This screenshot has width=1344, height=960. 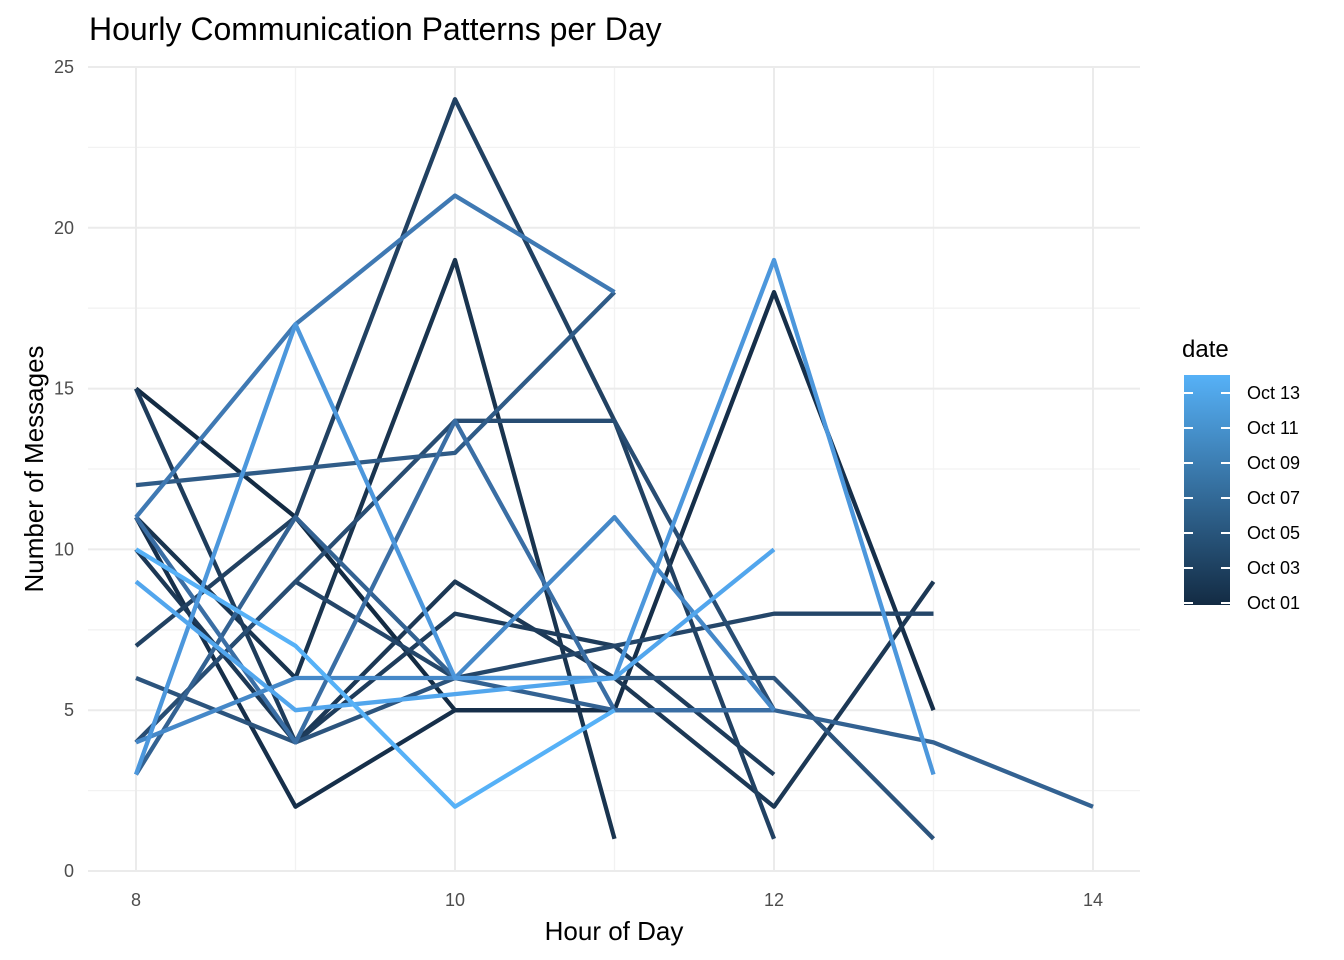 What do you see at coordinates (64, 389) in the screenshot?
I see `y-tick-label: 15` at bounding box center [64, 389].